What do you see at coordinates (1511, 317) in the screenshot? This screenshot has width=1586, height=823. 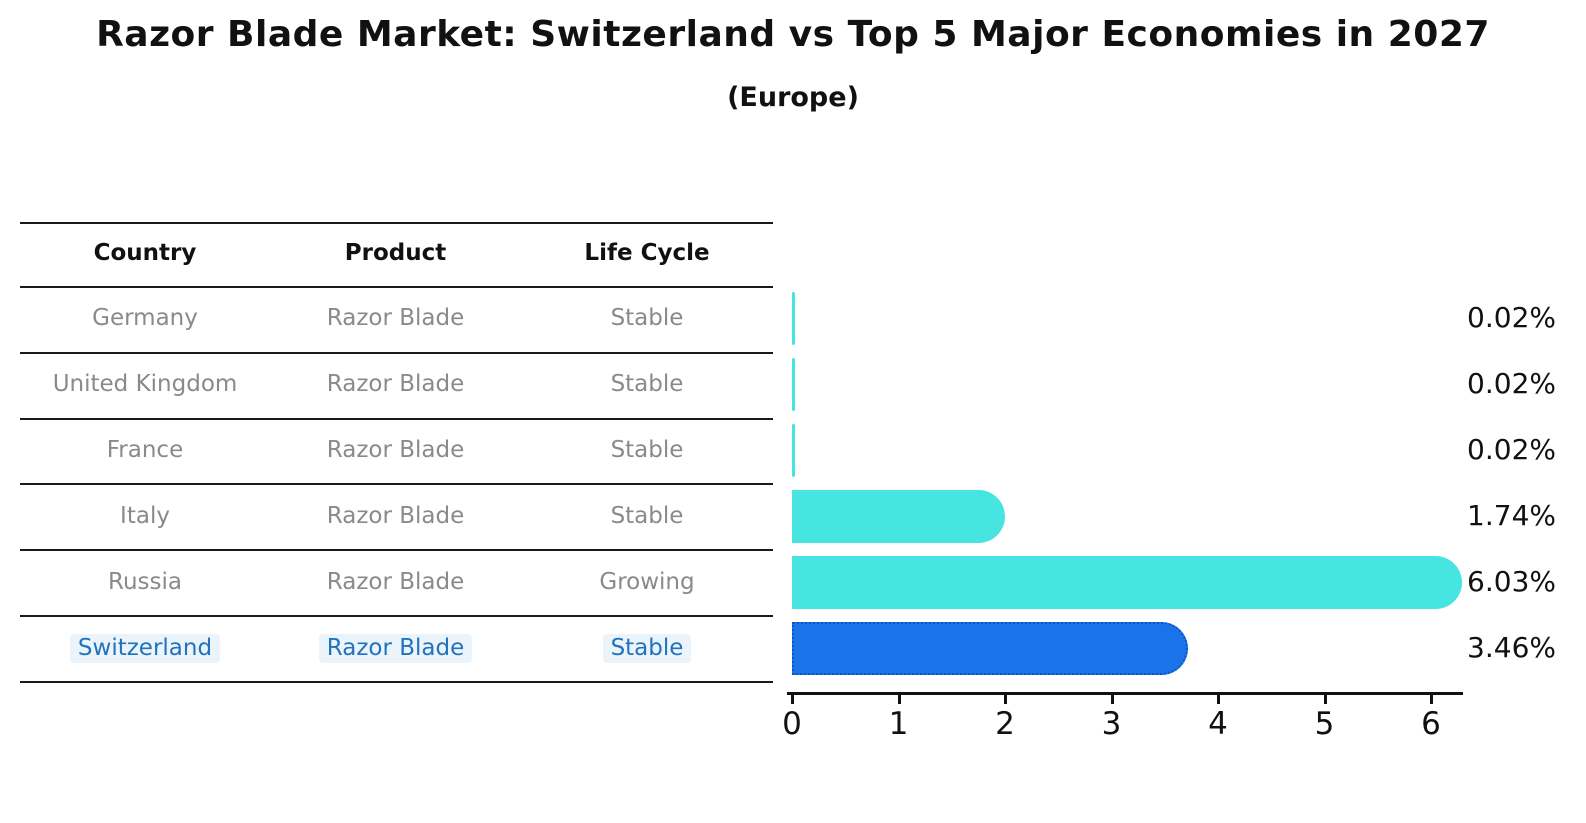 I see `value-label-germany: 0.02%` at bounding box center [1511, 317].